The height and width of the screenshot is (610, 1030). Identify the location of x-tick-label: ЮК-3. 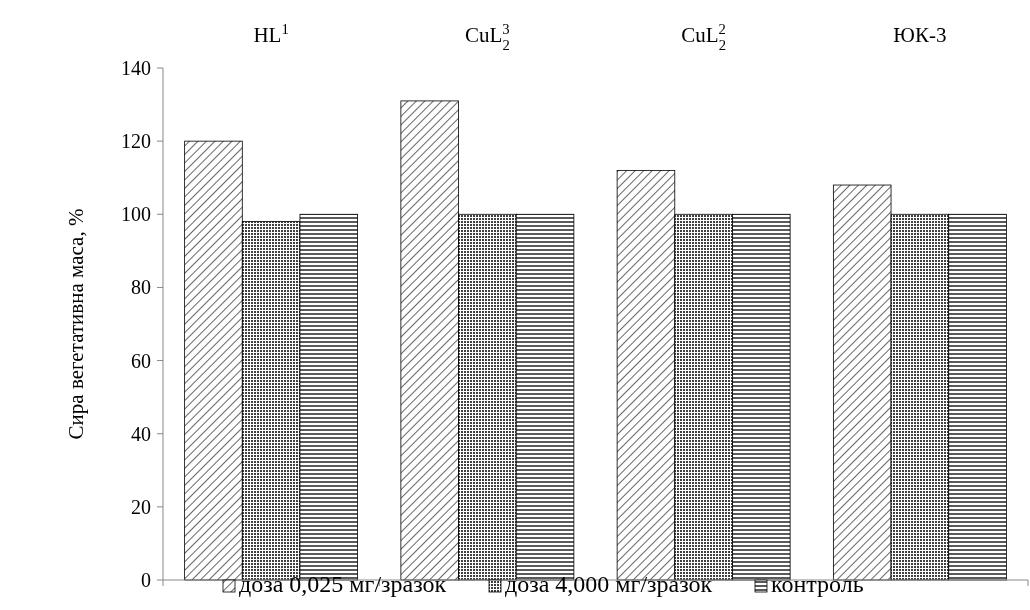
(920, 35).